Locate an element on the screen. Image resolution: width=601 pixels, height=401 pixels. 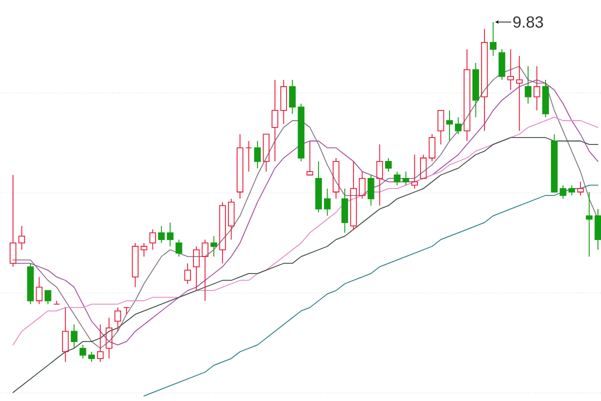
annotation: 9.83 is located at coordinates (528, 22).